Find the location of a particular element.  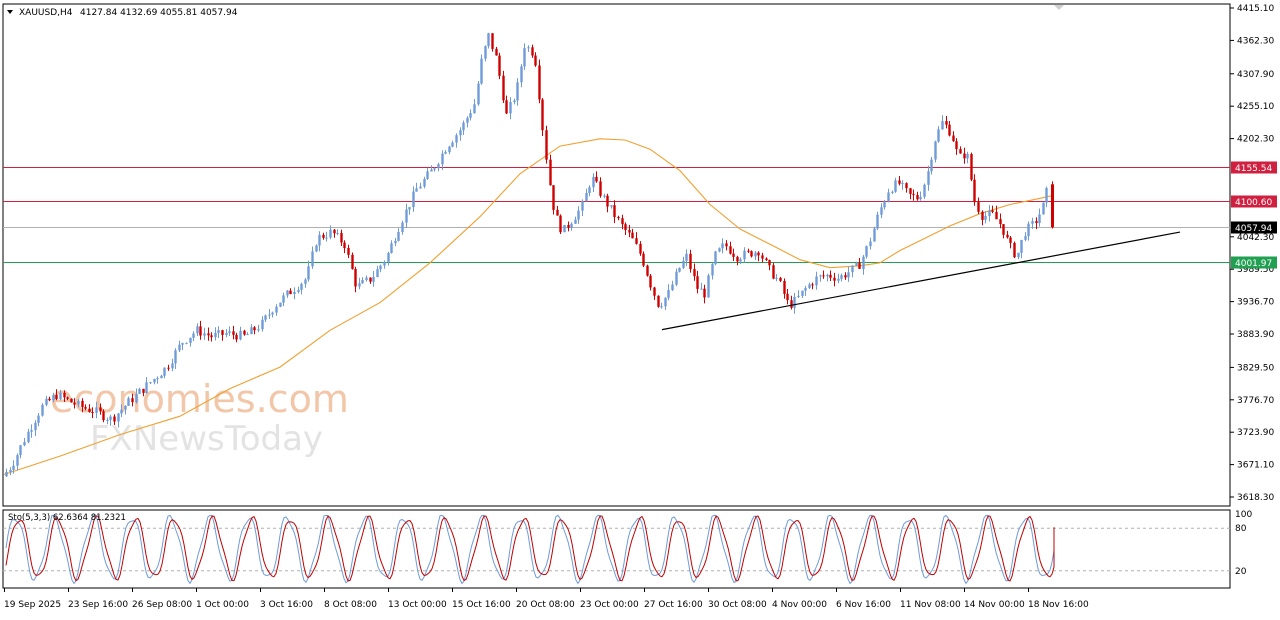

level-tag-bg is located at coordinates (1254, 167).